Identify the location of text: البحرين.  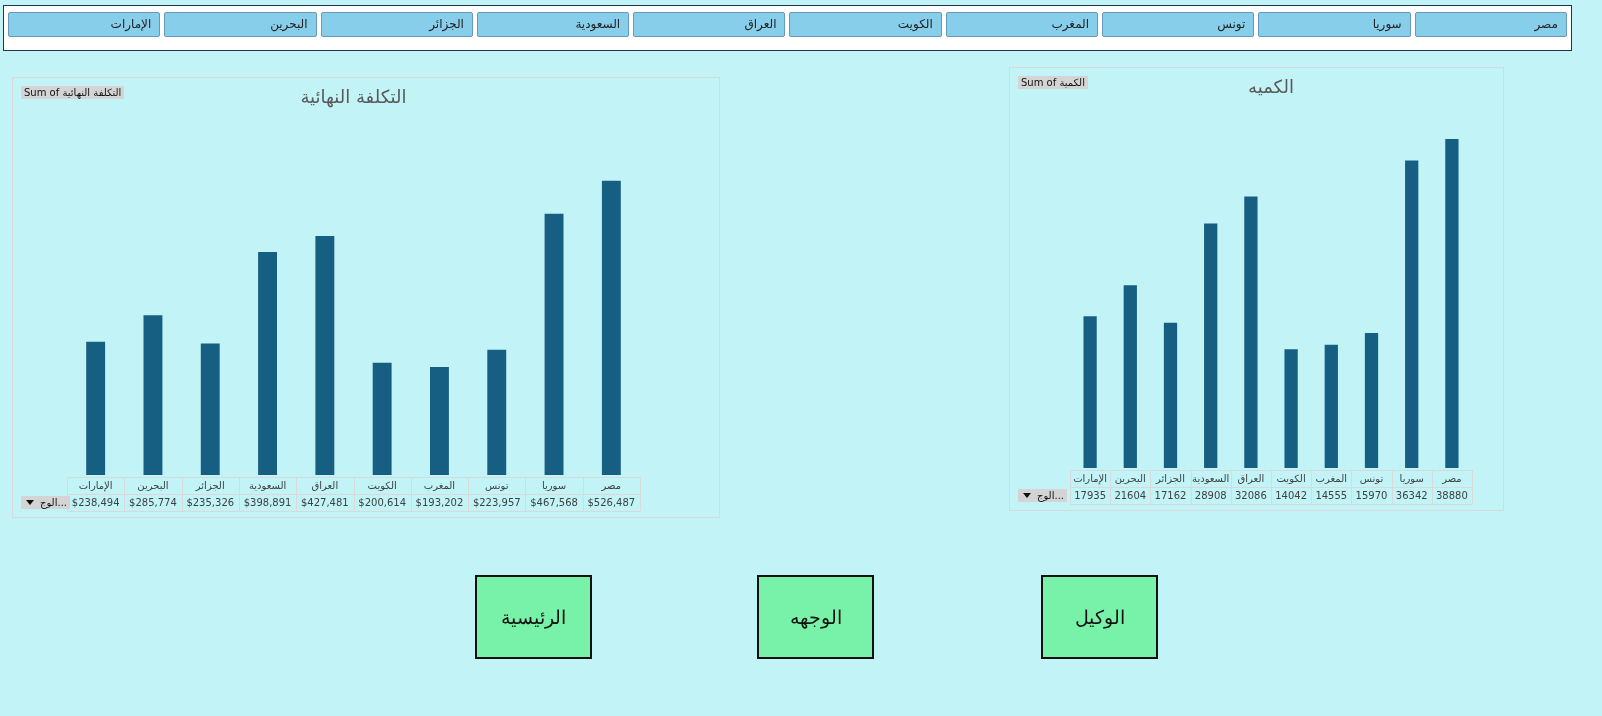
(240, 24).